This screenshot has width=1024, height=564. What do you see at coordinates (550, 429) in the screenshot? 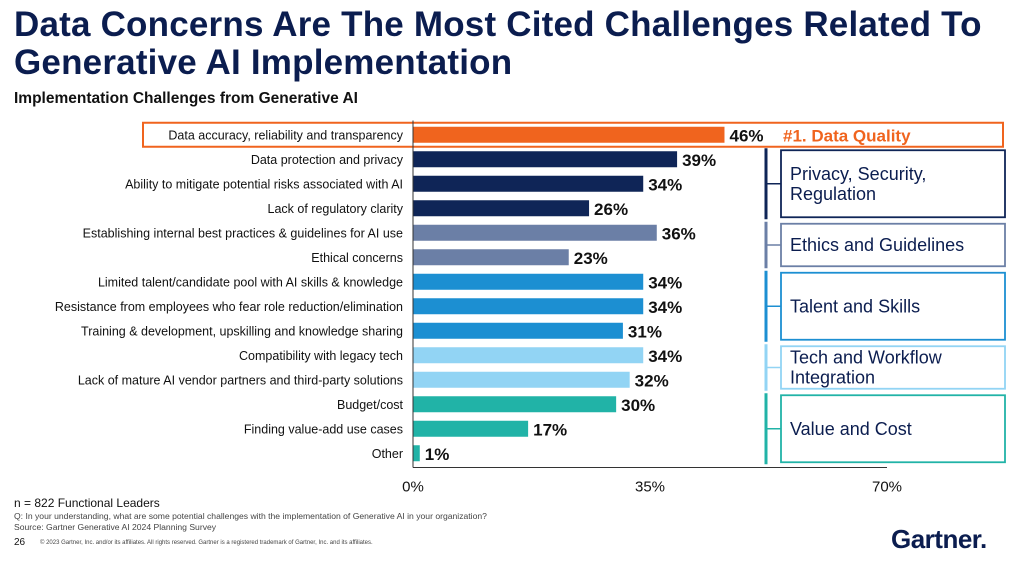
I see `data-label: 17%` at bounding box center [550, 429].